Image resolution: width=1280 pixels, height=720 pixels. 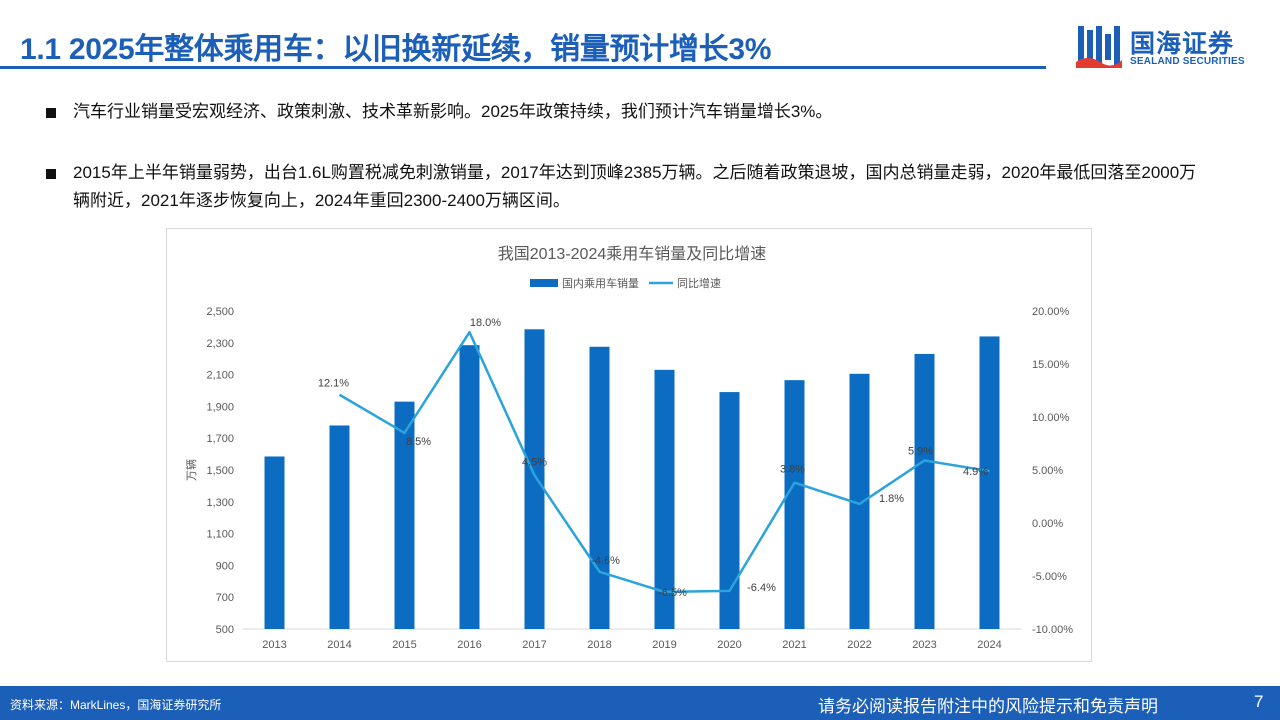 What do you see at coordinates (729, 645) in the screenshot?
I see `x-tick-label: 2020` at bounding box center [729, 645].